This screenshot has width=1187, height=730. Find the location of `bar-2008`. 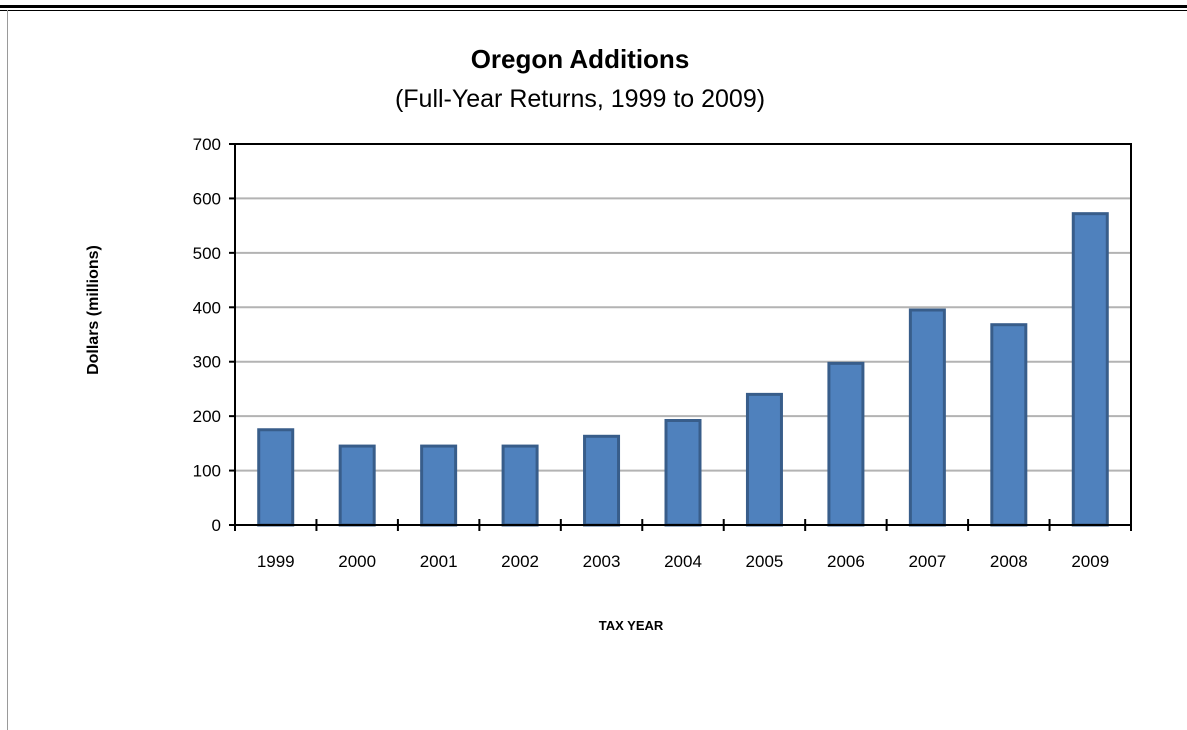

bar-2008 is located at coordinates (1009, 425).